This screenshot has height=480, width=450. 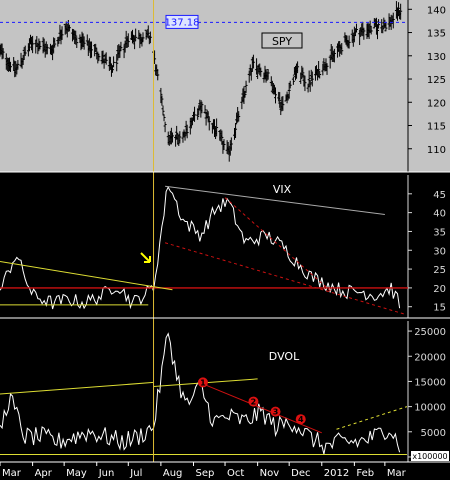 I want to click on y-tick-label: 35, so click(x=439, y=232).